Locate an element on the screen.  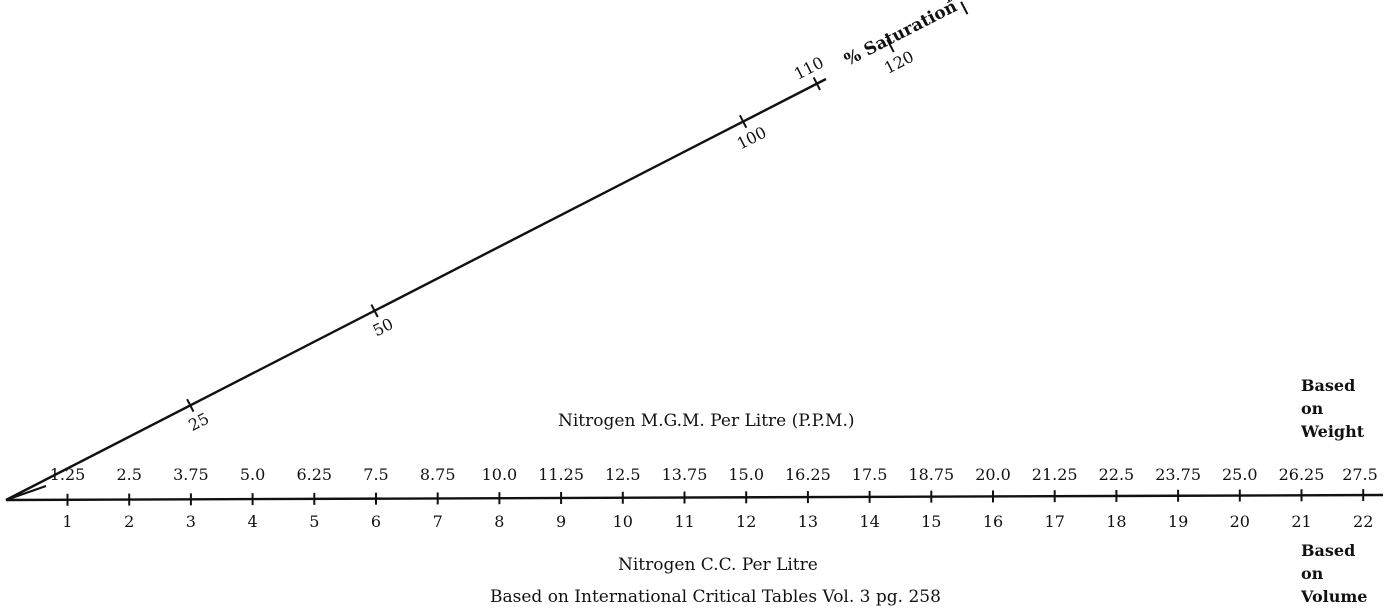
weight-tick-label: 15.0 is located at coordinates (746, 474).